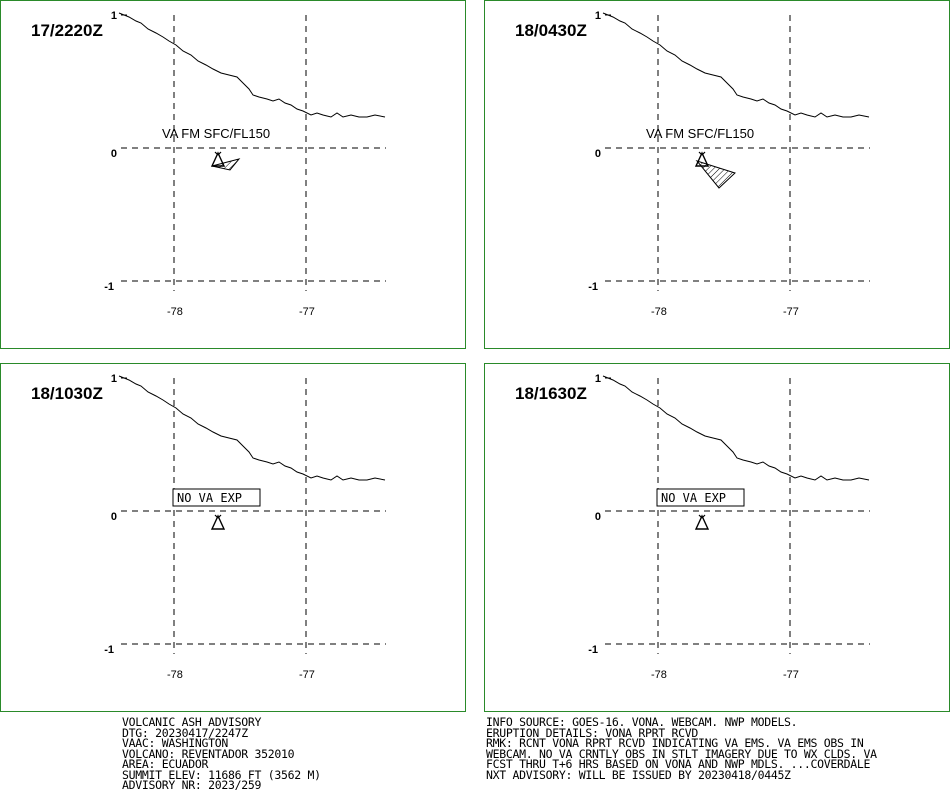 The height and width of the screenshot is (812, 950). Describe the element at coordinates (67, 393) in the screenshot. I see `panel-valid-time: 18/1030Z` at that location.